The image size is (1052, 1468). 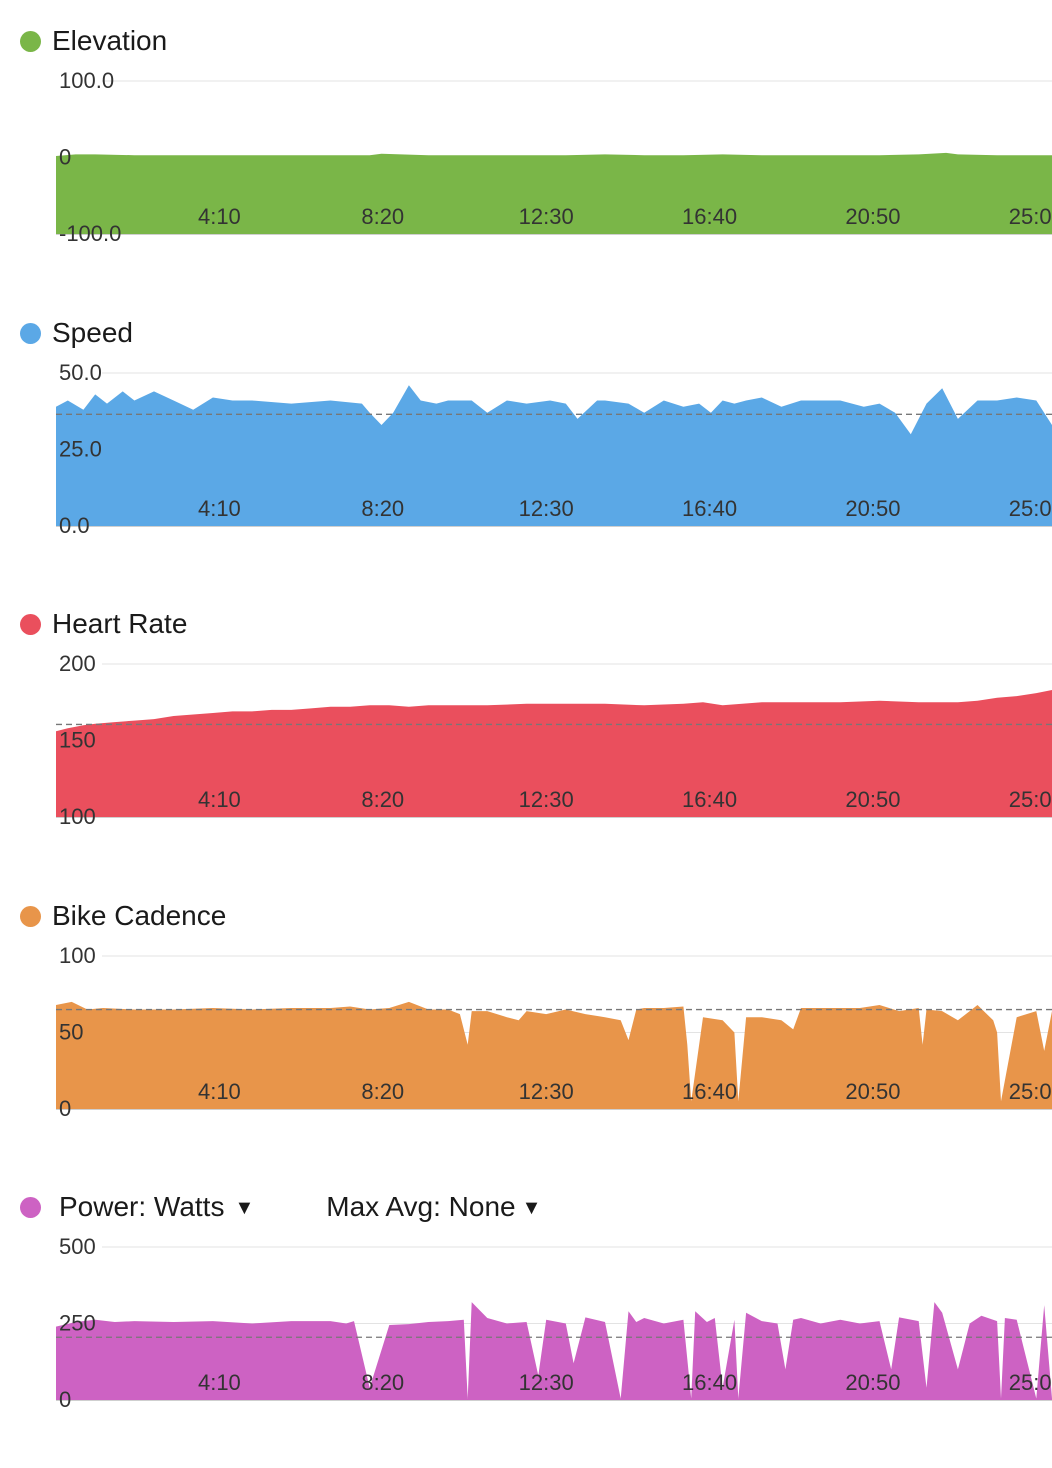 I want to click on elevation-legend-dot, so click(x=30, y=41).